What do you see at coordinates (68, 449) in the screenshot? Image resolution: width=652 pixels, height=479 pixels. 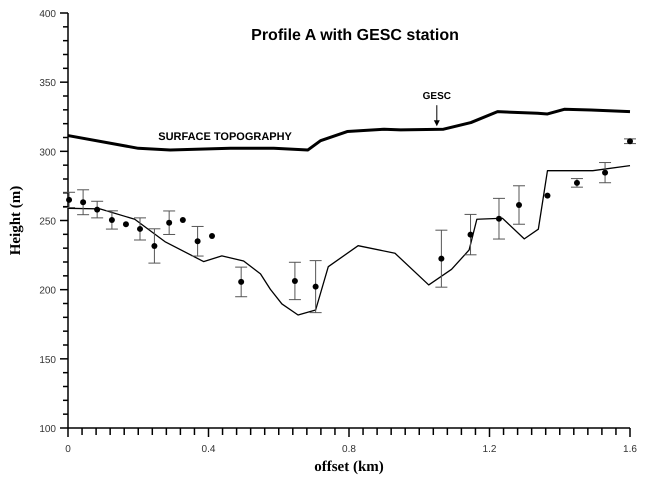 I see `x-tick-label: 0` at bounding box center [68, 449].